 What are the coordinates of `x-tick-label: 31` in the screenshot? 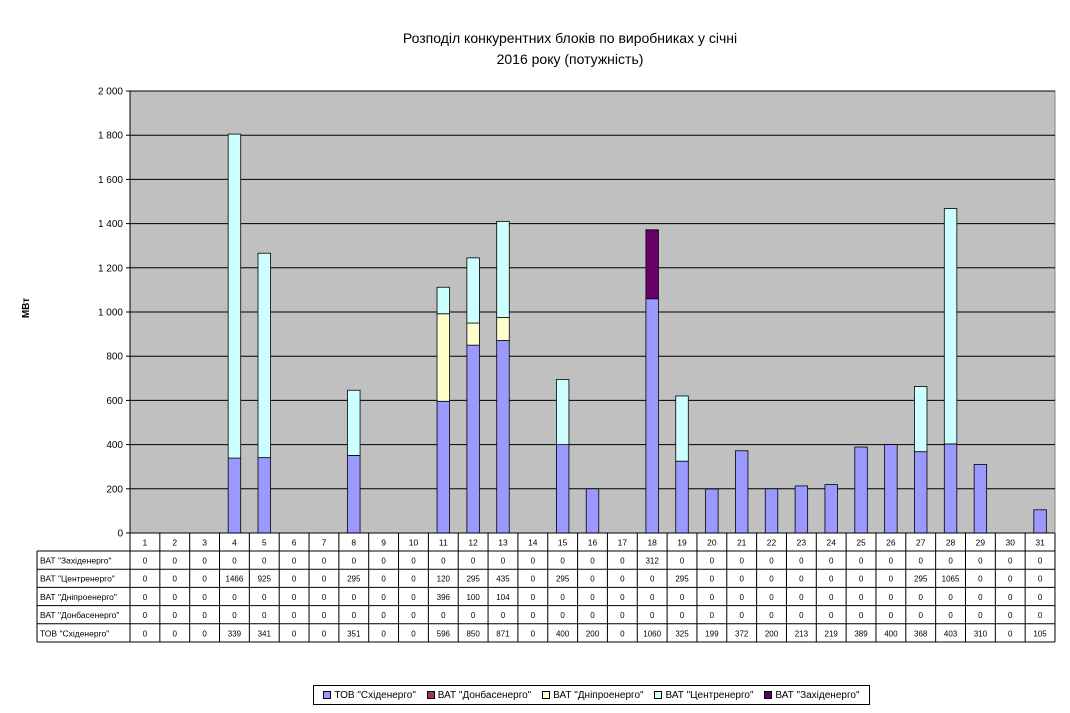 It's located at (1040, 543).